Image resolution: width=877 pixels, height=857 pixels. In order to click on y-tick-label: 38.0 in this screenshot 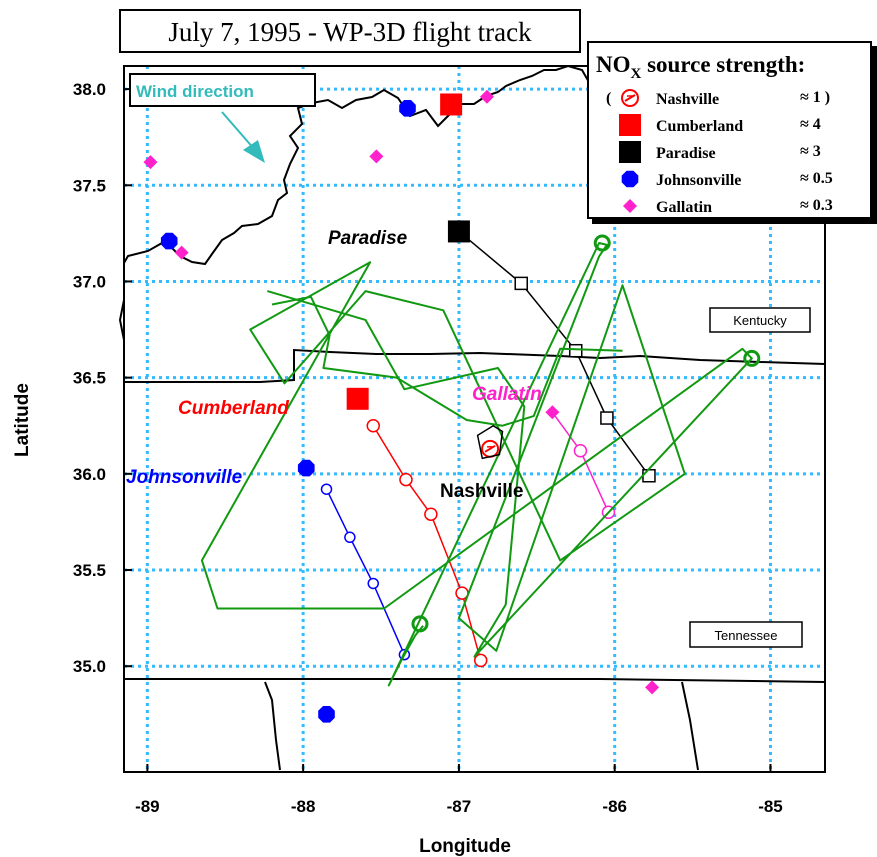, I will do `click(89, 89)`.